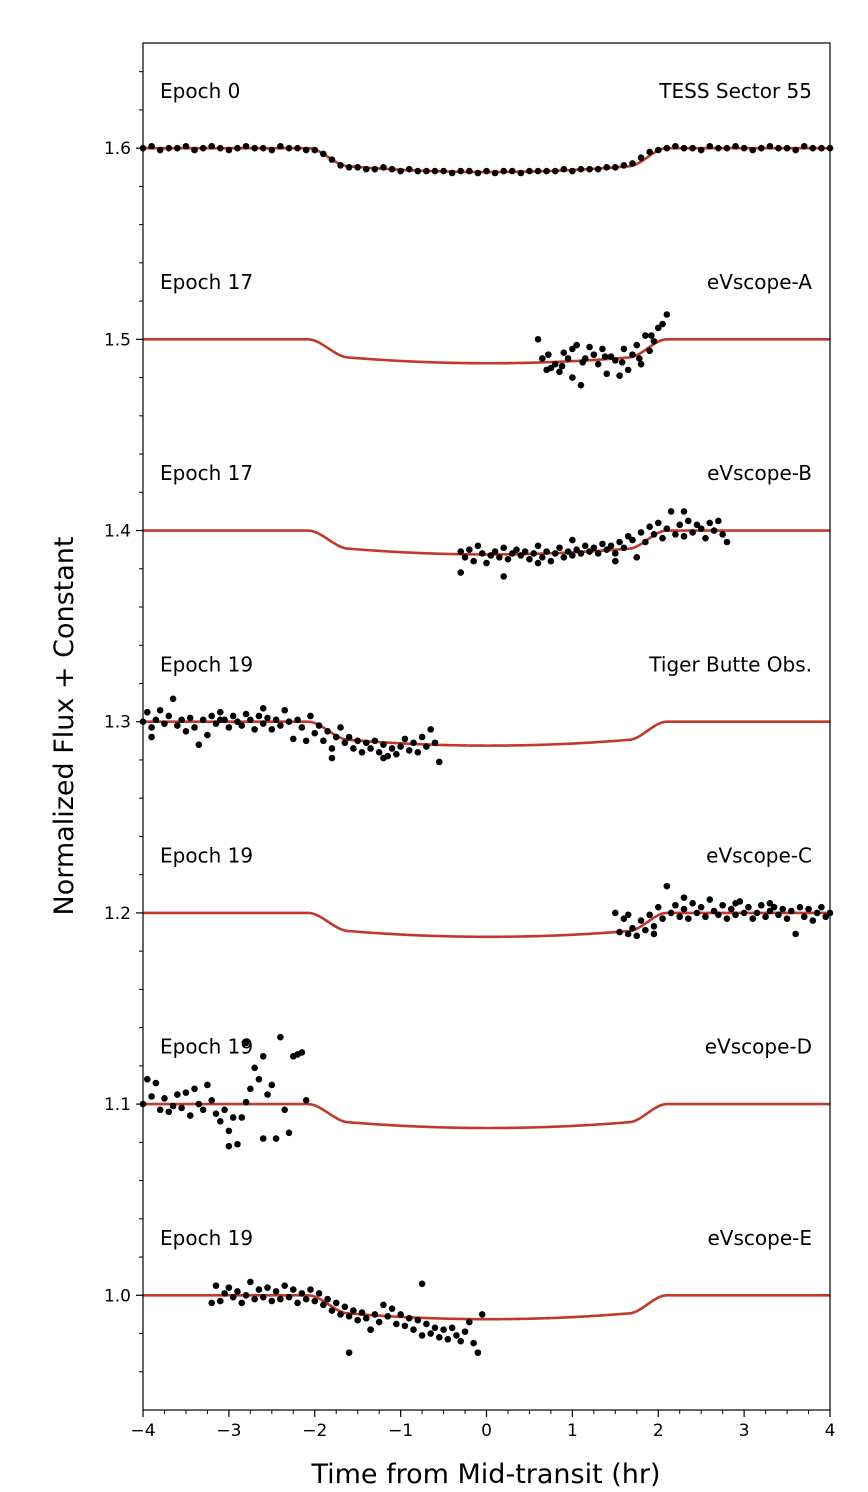 The height and width of the screenshot is (1492, 868). I want to click on transit-model-line, so click(486, 1116).